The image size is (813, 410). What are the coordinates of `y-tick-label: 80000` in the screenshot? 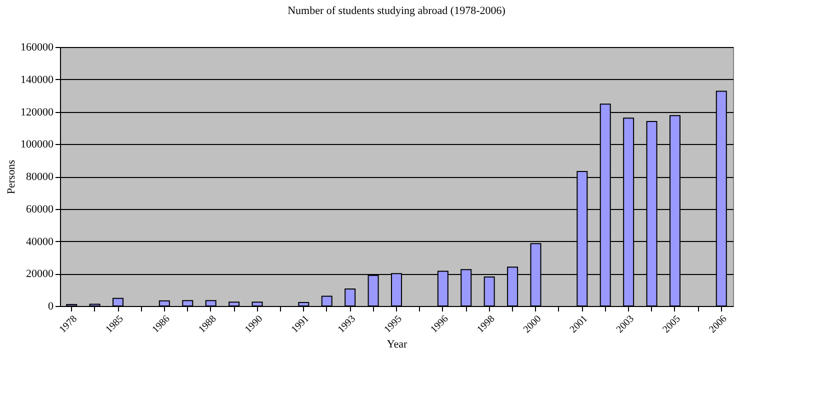 It's located at (40, 177).